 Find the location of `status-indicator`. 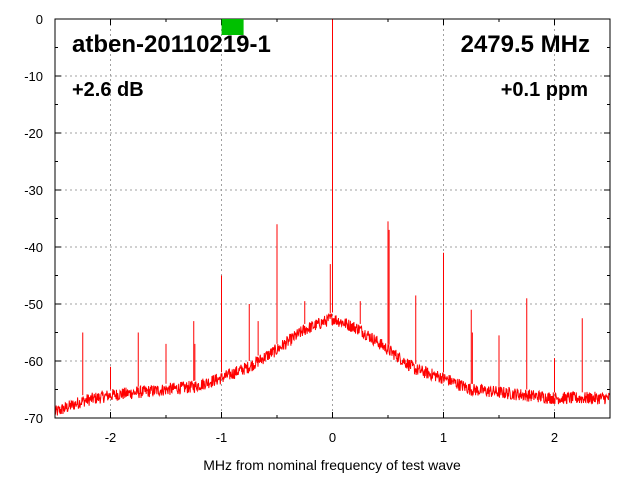

status-indicator is located at coordinates (232, 27).